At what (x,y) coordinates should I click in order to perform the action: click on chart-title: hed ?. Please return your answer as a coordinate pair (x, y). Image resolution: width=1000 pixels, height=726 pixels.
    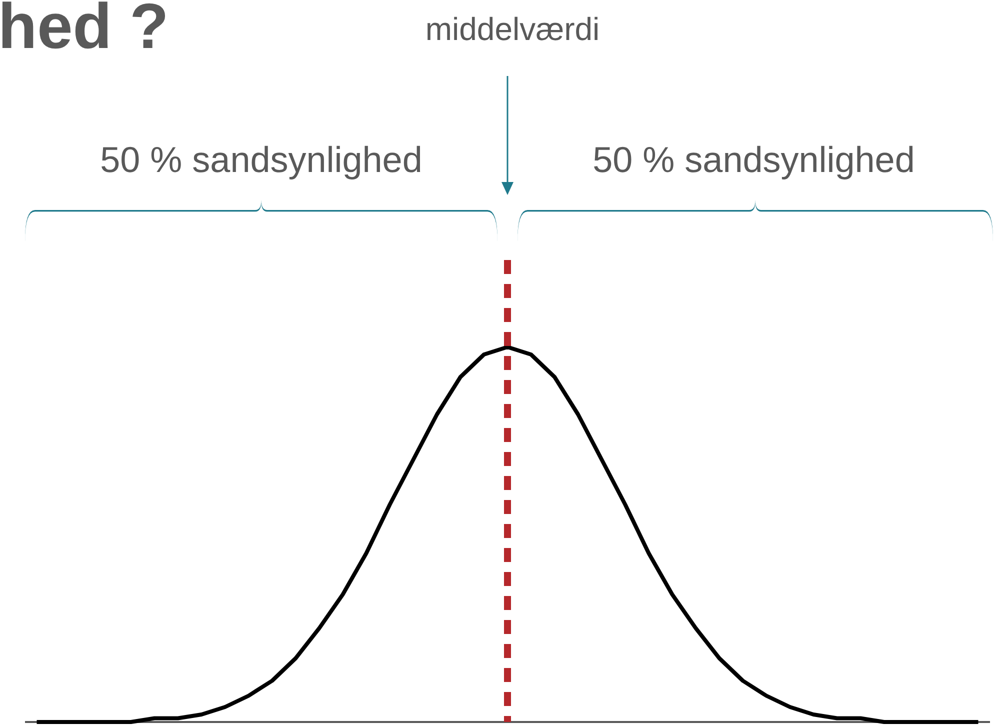
    Looking at the image, I should click on (84, 31).